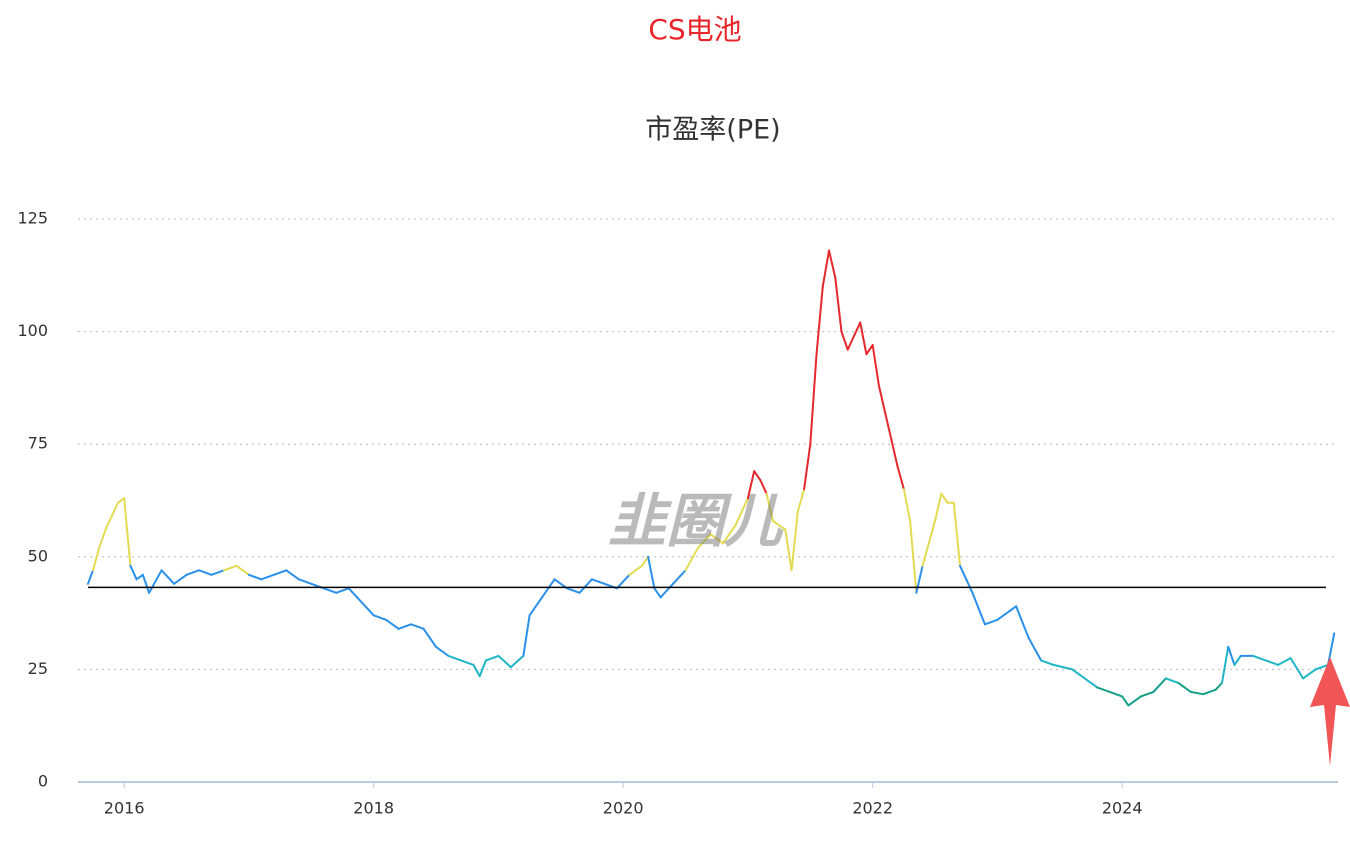  I want to click on x-tick-label: 2020, so click(623, 808).